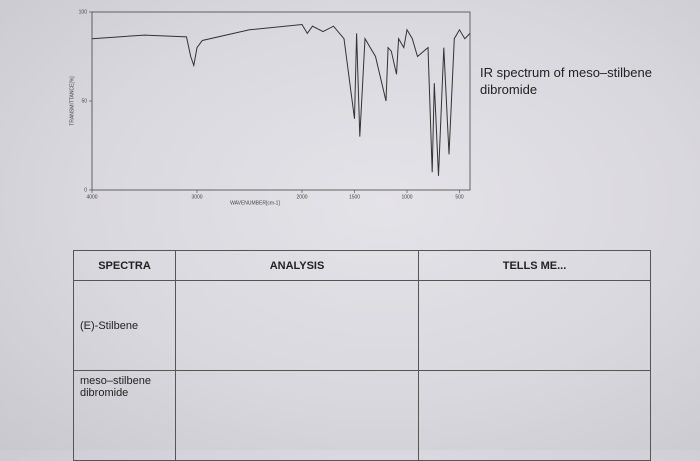 This screenshot has height=461, width=700. What do you see at coordinates (406, 197) in the screenshot?
I see `x-tick-label: 1000` at bounding box center [406, 197].